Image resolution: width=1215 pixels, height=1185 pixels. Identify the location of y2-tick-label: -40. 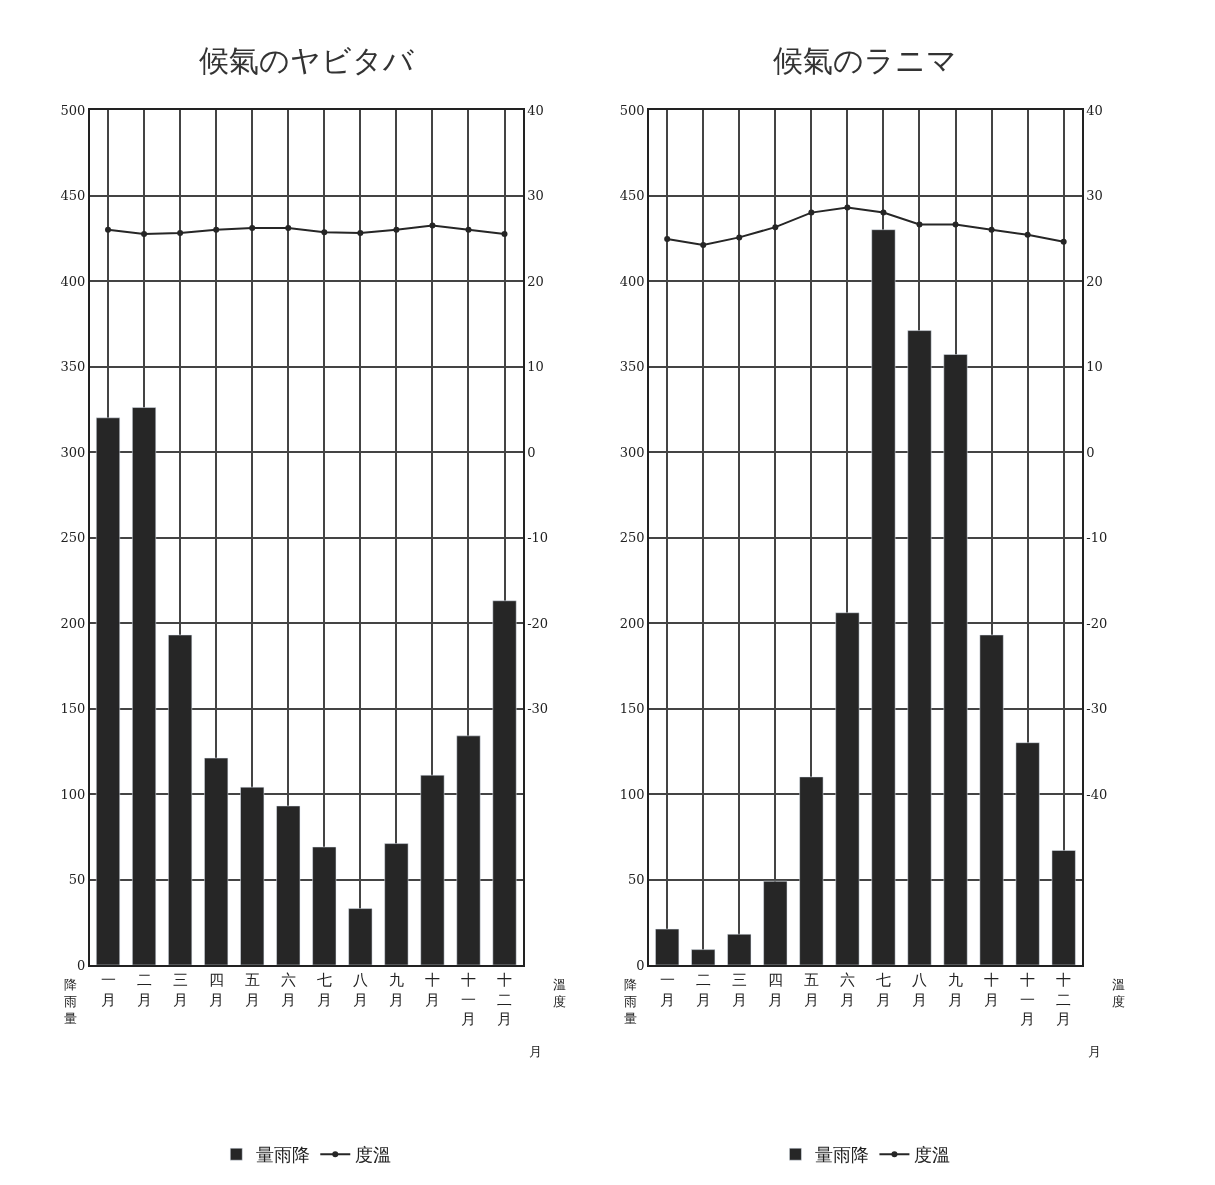
(1097, 794).